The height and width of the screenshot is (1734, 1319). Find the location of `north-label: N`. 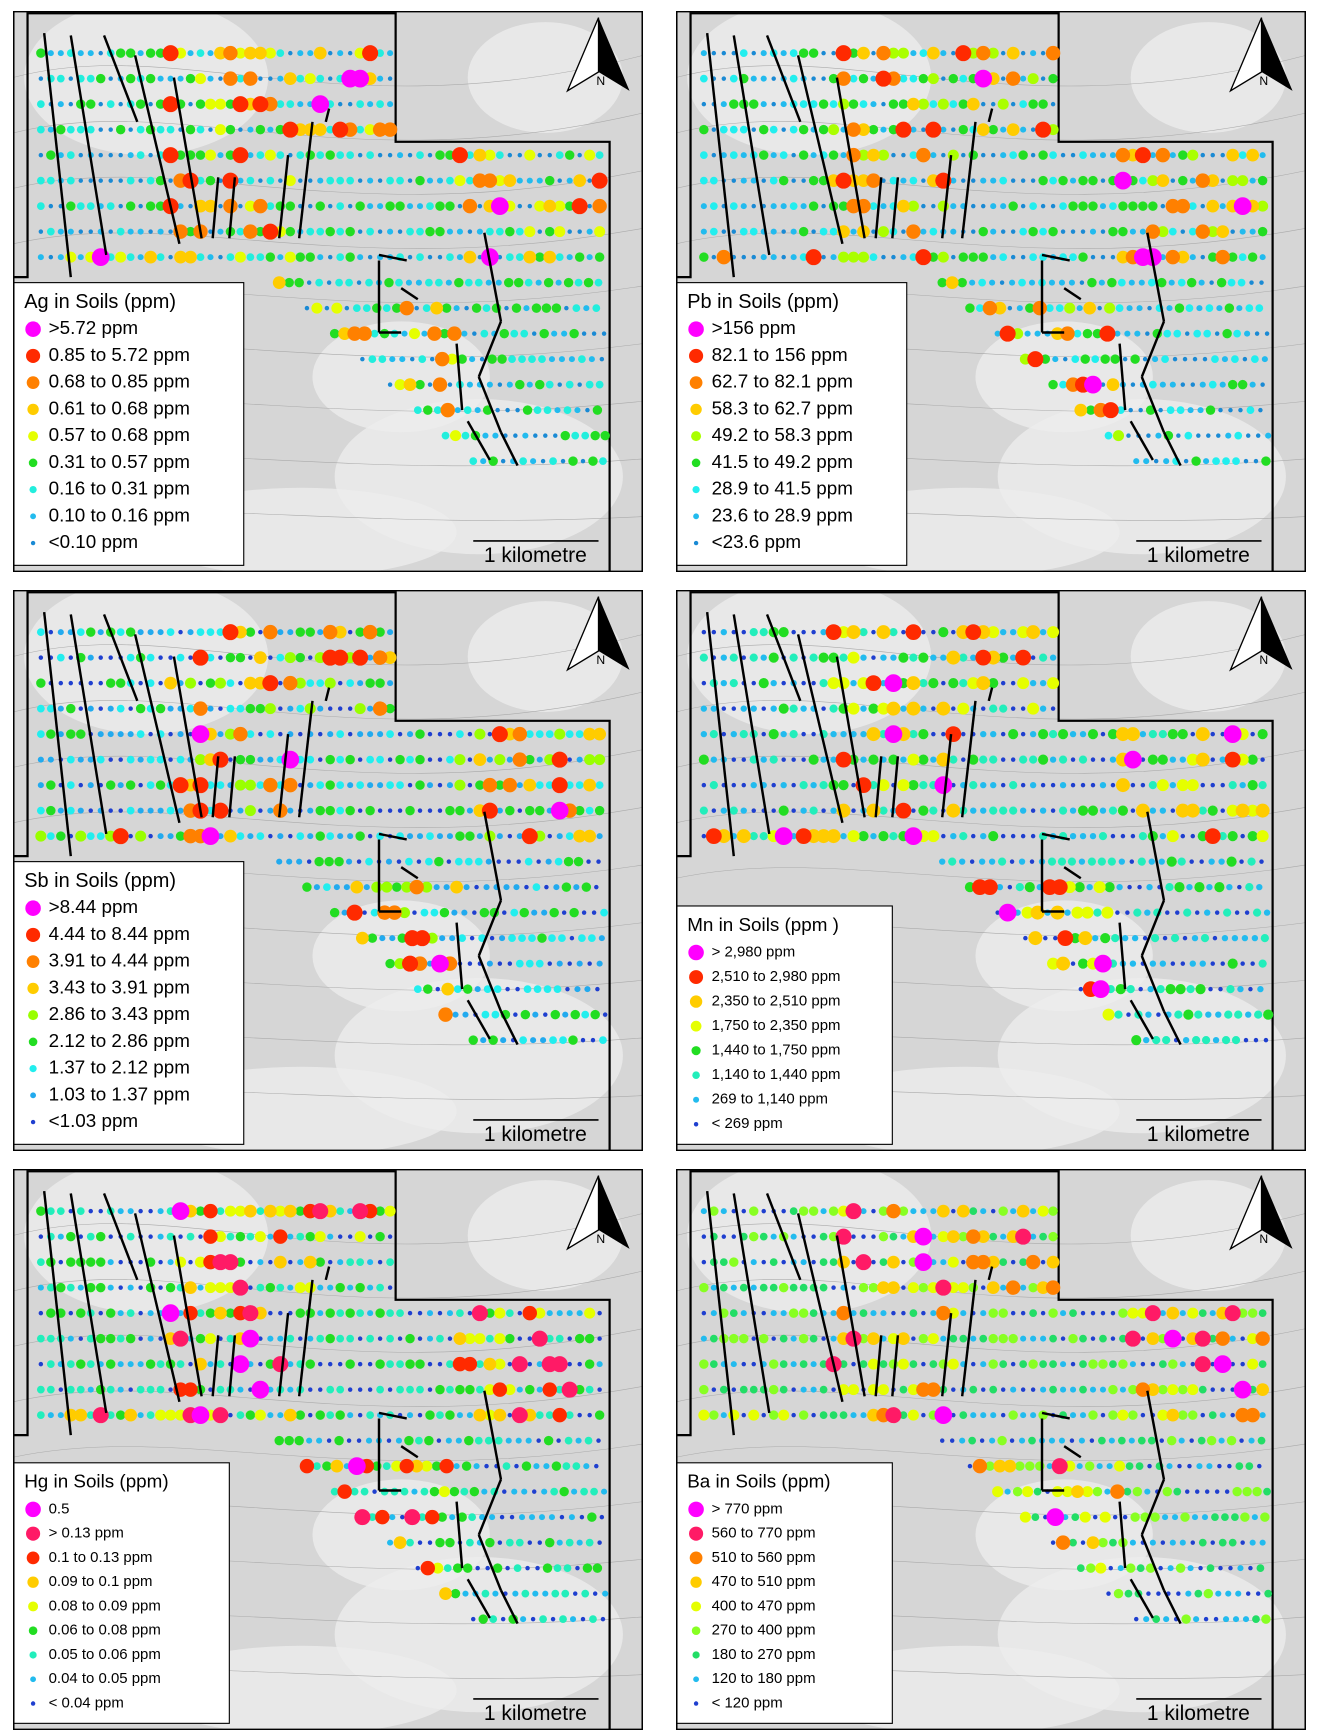

north-label: N is located at coordinates (1263, 660).